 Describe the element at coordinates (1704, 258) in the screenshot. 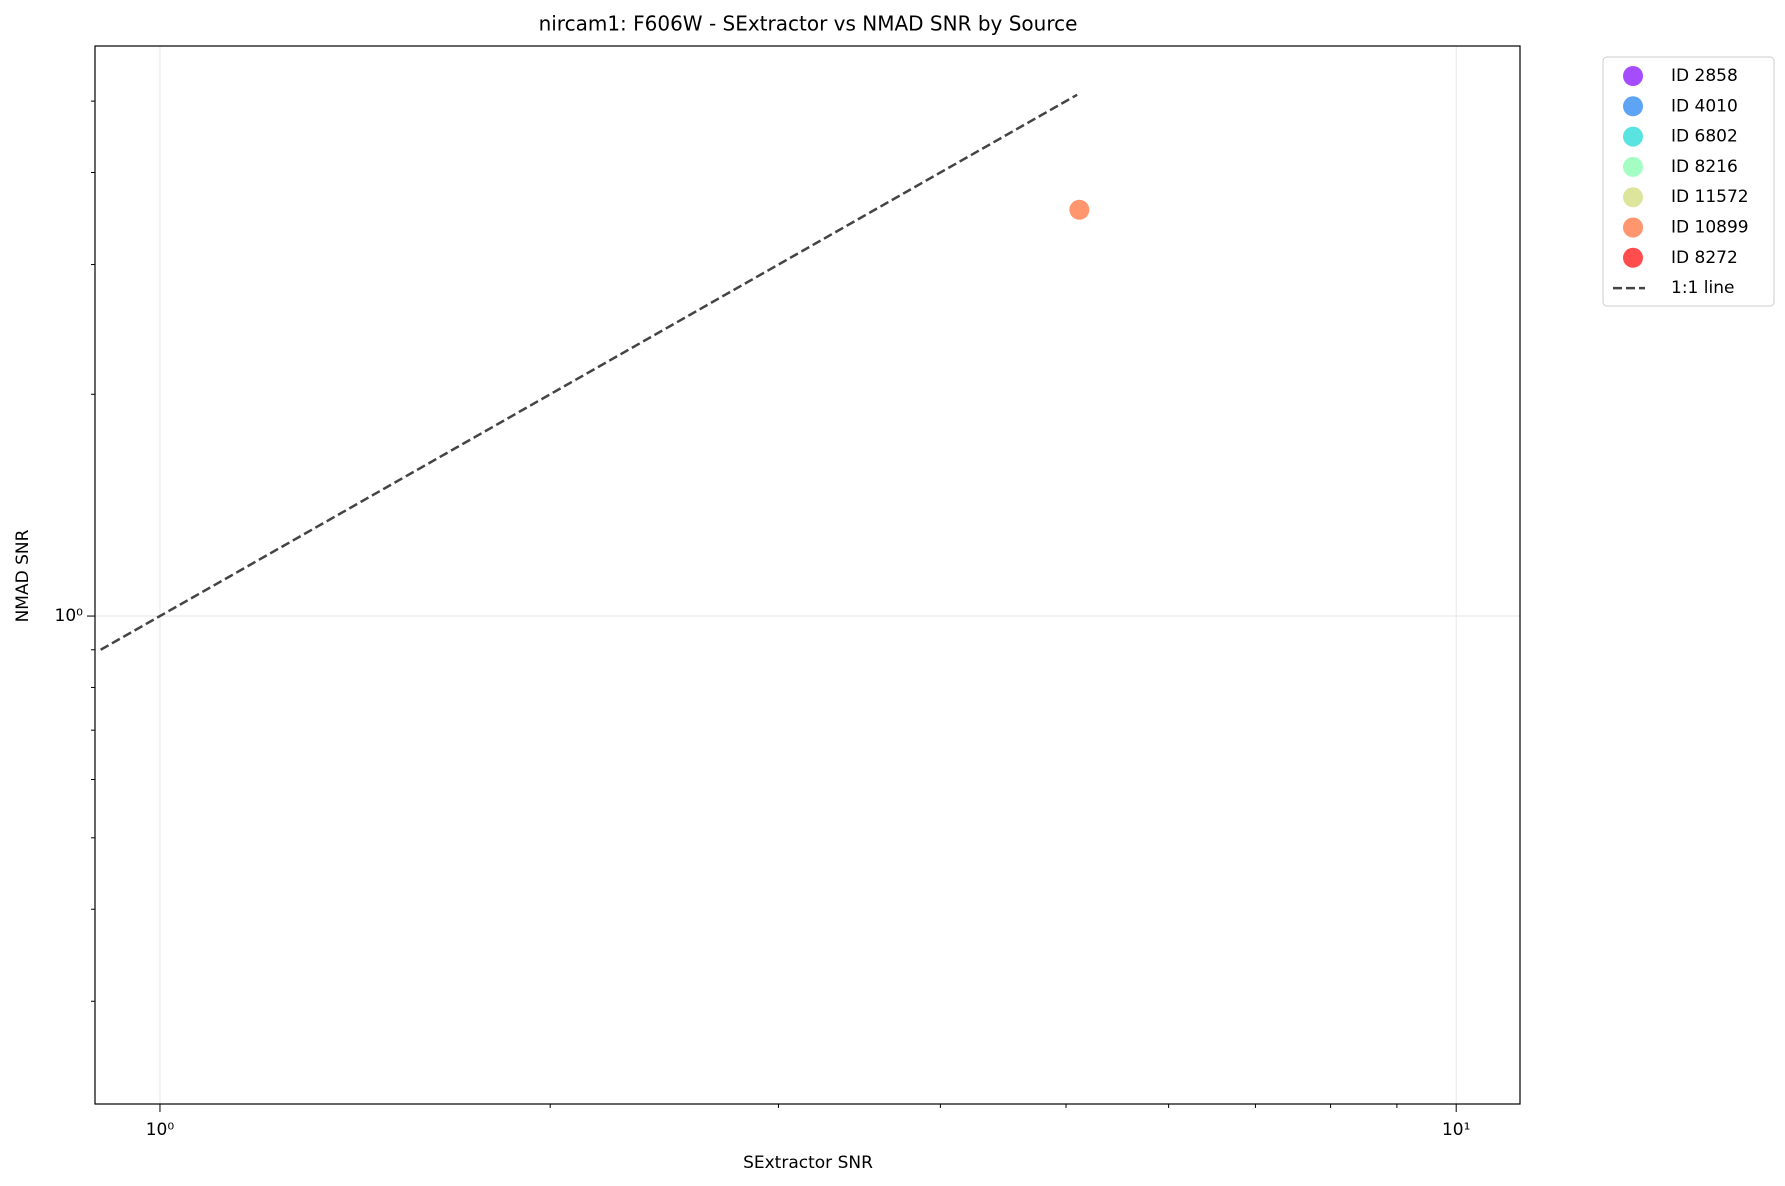

I see `legend-label: ID 8272` at that location.